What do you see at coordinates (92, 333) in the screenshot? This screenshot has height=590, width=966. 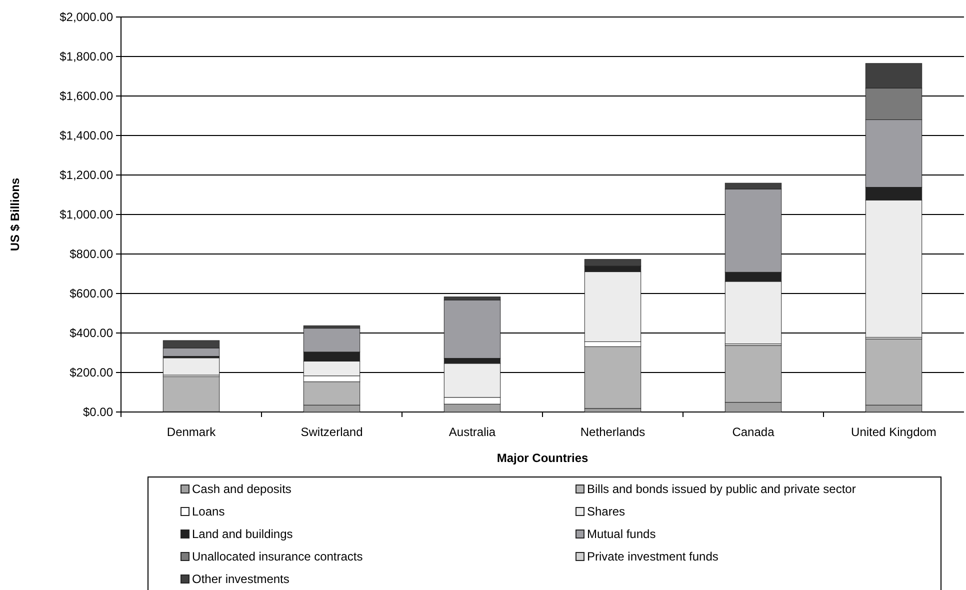 I see `y-tick-label: $400.00` at bounding box center [92, 333].